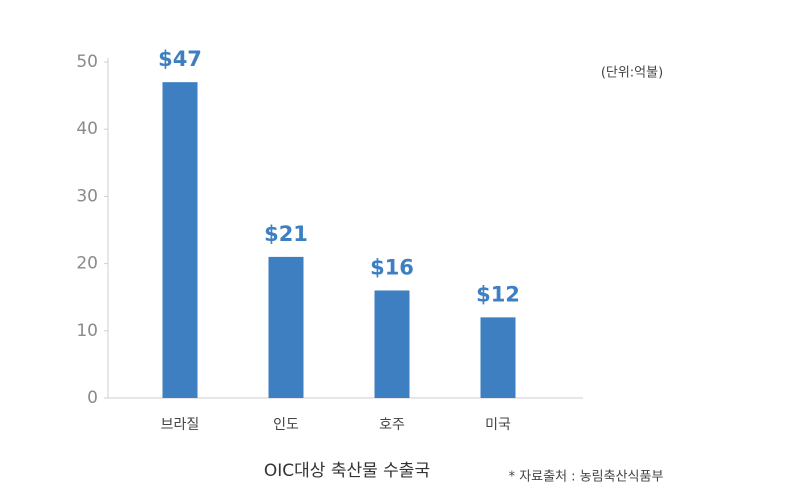 Image resolution: width=800 pixels, height=501 pixels. What do you see at coordinates (87, 62) in the screenshot?
I see `y-tick-label: 50` at bounding box center [87, 62].